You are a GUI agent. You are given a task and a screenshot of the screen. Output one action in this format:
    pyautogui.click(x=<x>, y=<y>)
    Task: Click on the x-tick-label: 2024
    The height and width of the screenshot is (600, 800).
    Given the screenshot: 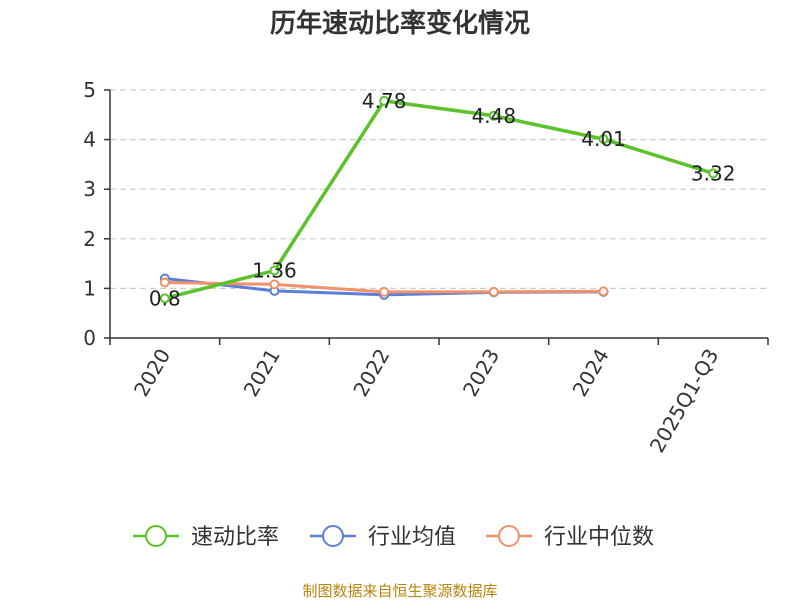 What is the action you would take?
    pyautogui.click(x=591, y=373)
    